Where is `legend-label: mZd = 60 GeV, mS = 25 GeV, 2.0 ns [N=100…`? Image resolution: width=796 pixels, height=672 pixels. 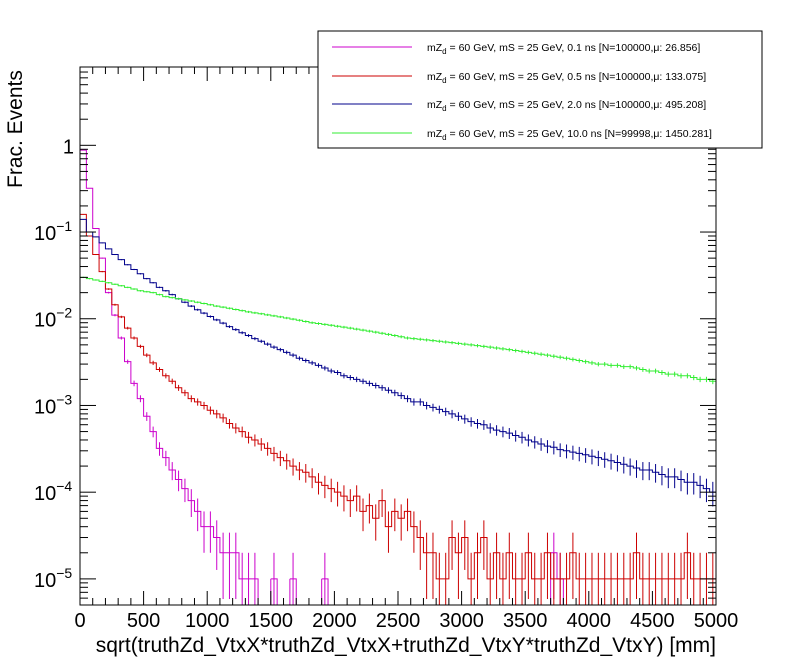 legend-label: mZd = 60 GeV, mS = 25 GeV, 2.0 ns [N=100… is located at coordinates (566, 106).